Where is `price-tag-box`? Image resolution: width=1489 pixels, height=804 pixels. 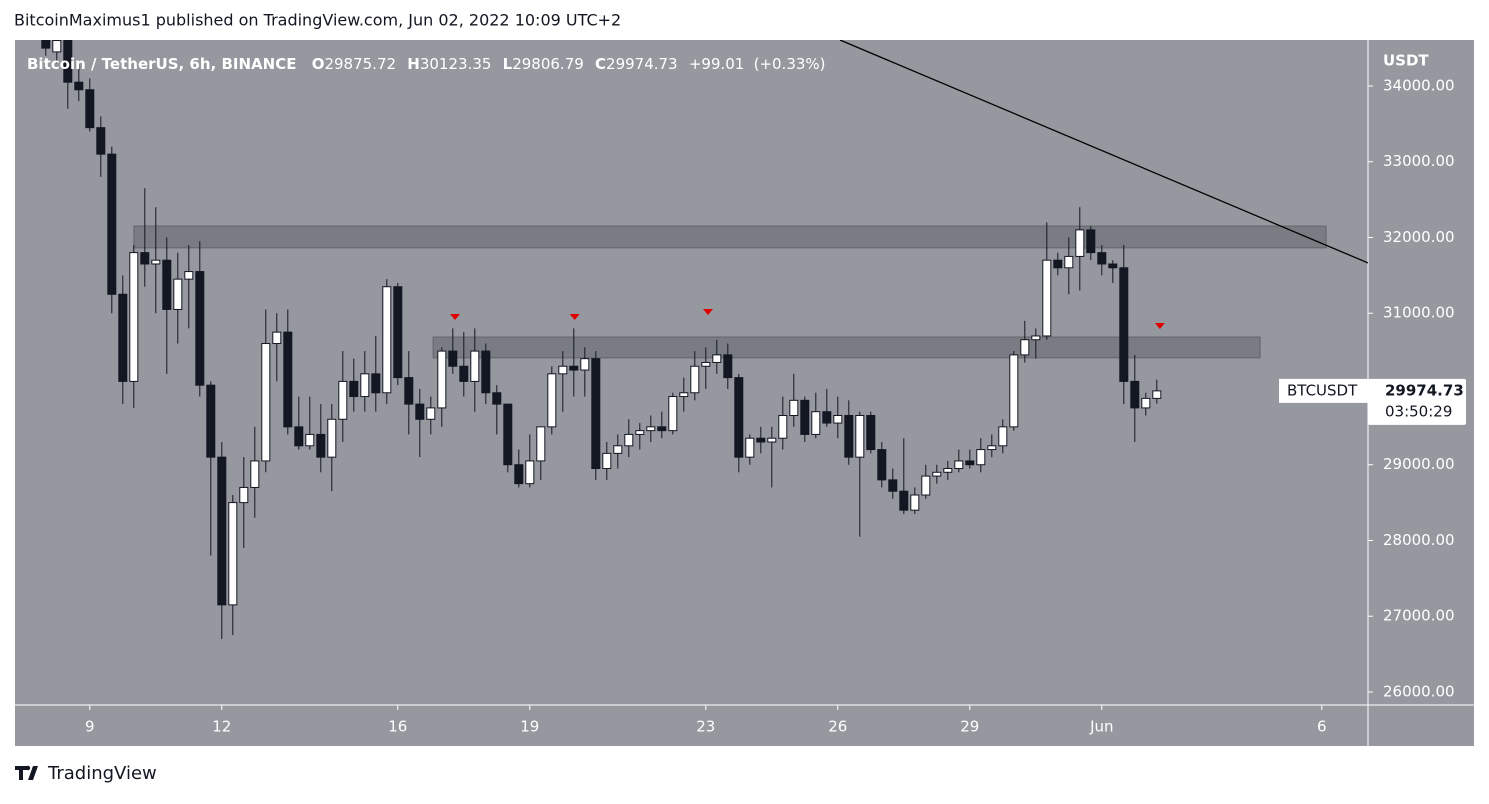
price-tag-box is located at coordinates (1417, 401).